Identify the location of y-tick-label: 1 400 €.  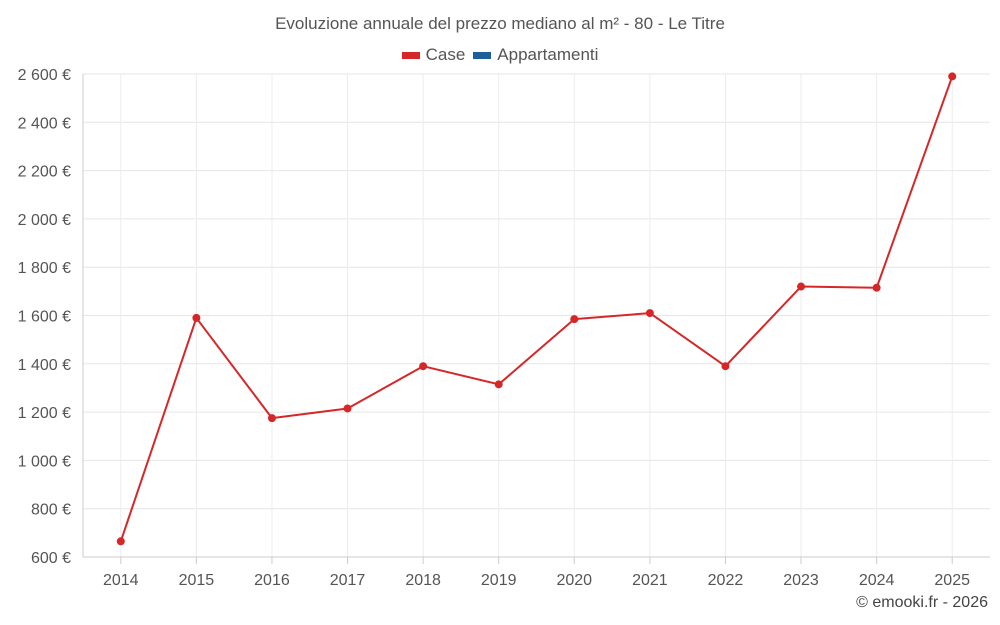
(44, 365).